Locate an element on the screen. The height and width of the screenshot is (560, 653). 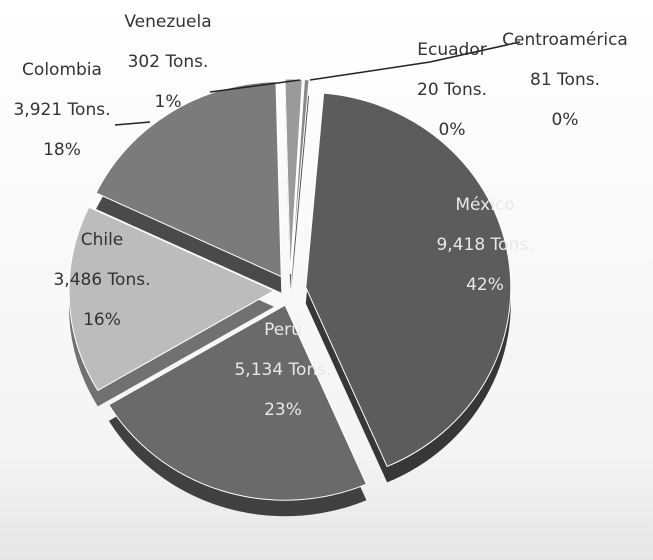
slice-label: Ecuador is located at coordinates (451, 50).